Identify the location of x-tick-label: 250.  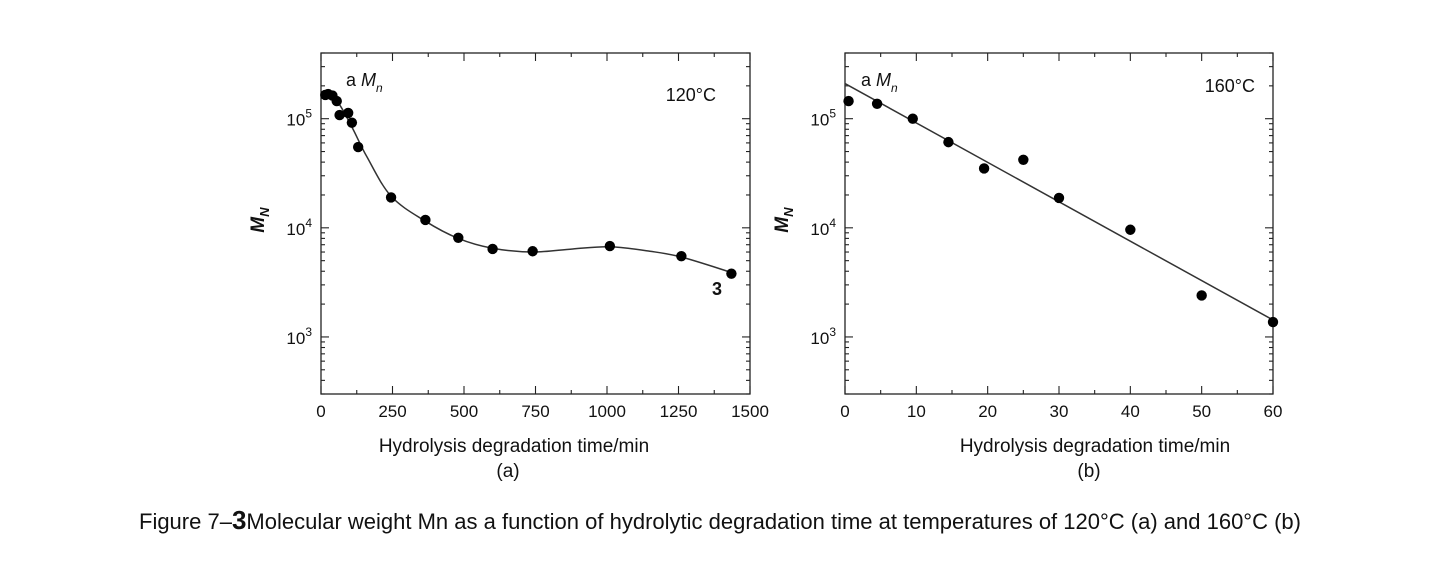
(392, 411).